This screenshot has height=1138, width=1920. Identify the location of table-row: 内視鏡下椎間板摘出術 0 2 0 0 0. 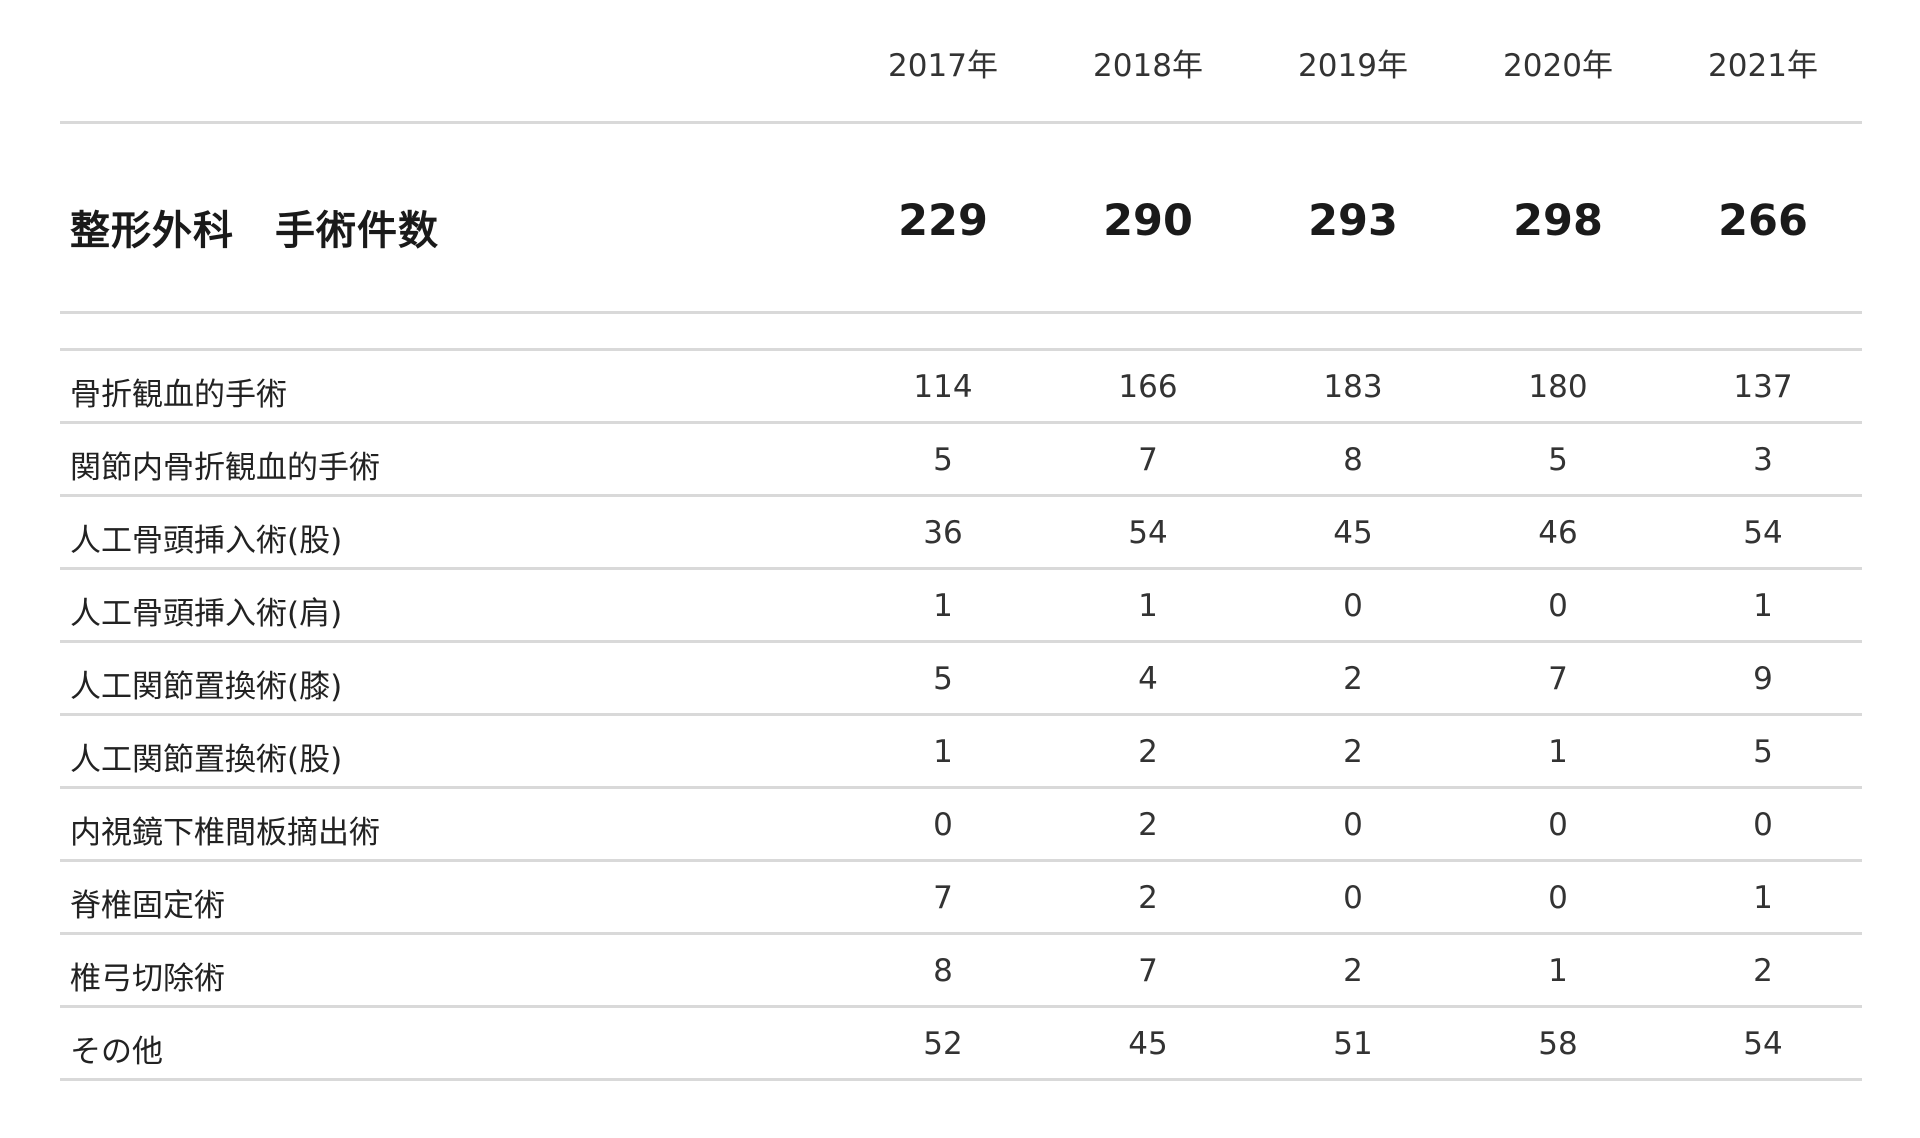
(960, 825).